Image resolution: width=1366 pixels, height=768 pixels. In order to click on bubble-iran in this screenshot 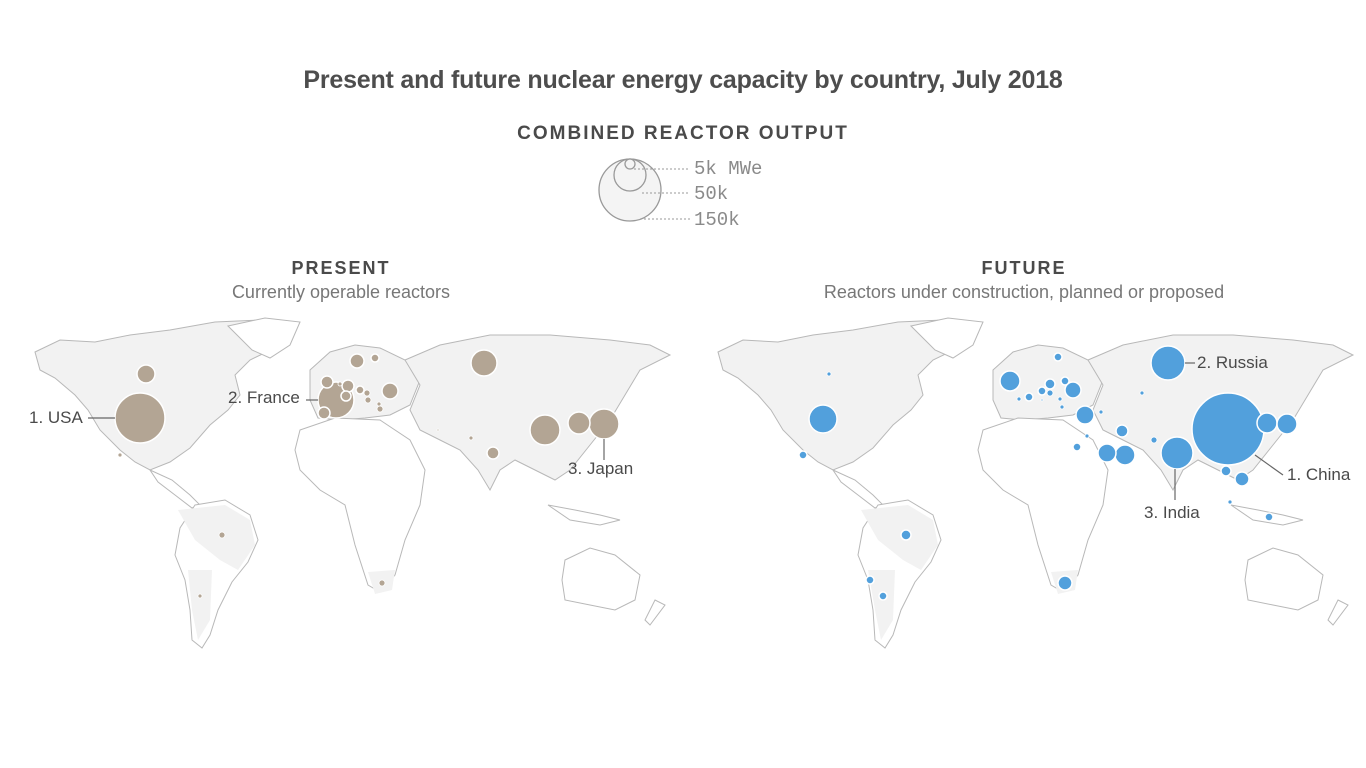, I will do `click(1122, 431)`.